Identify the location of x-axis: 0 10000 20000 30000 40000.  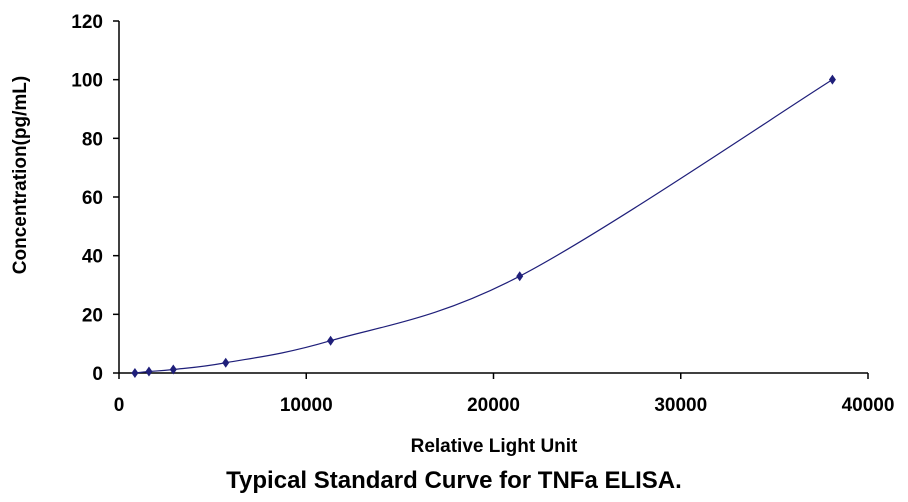
(504, 394).